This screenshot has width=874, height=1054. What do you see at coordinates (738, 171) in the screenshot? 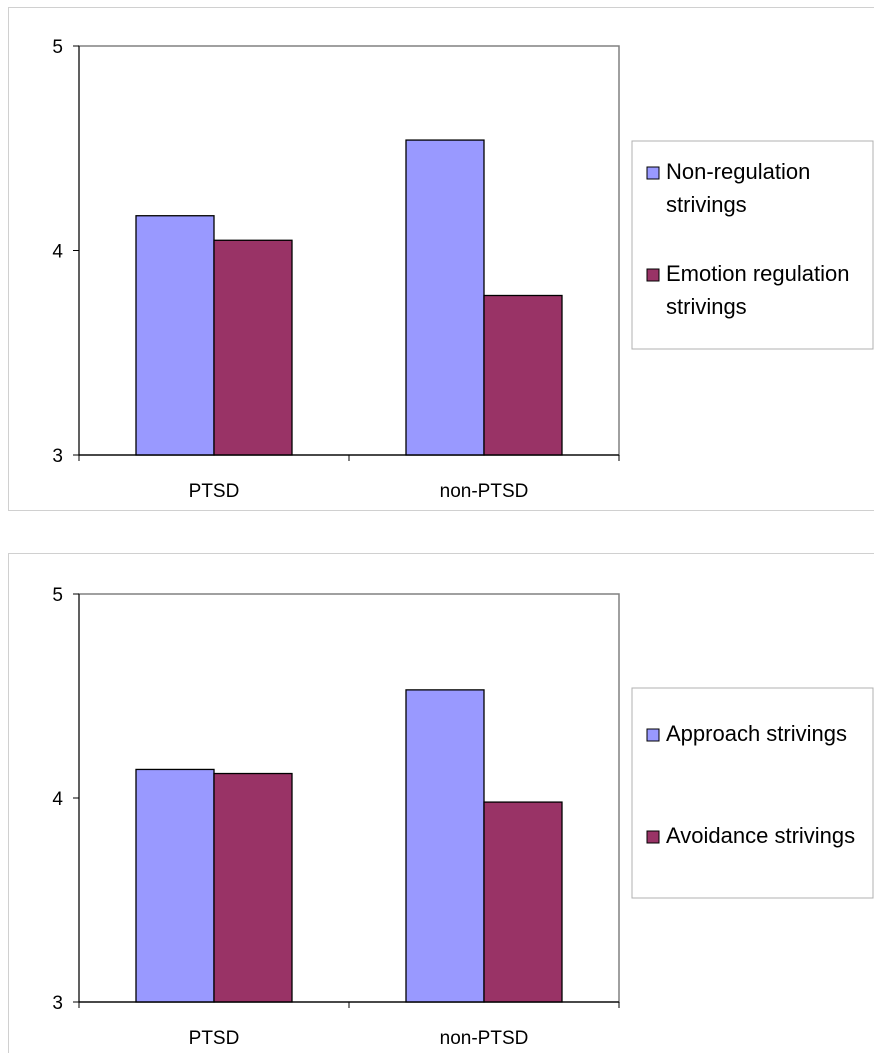
I see `legend-label: Non-regulation` at bounding box center [738, 171].